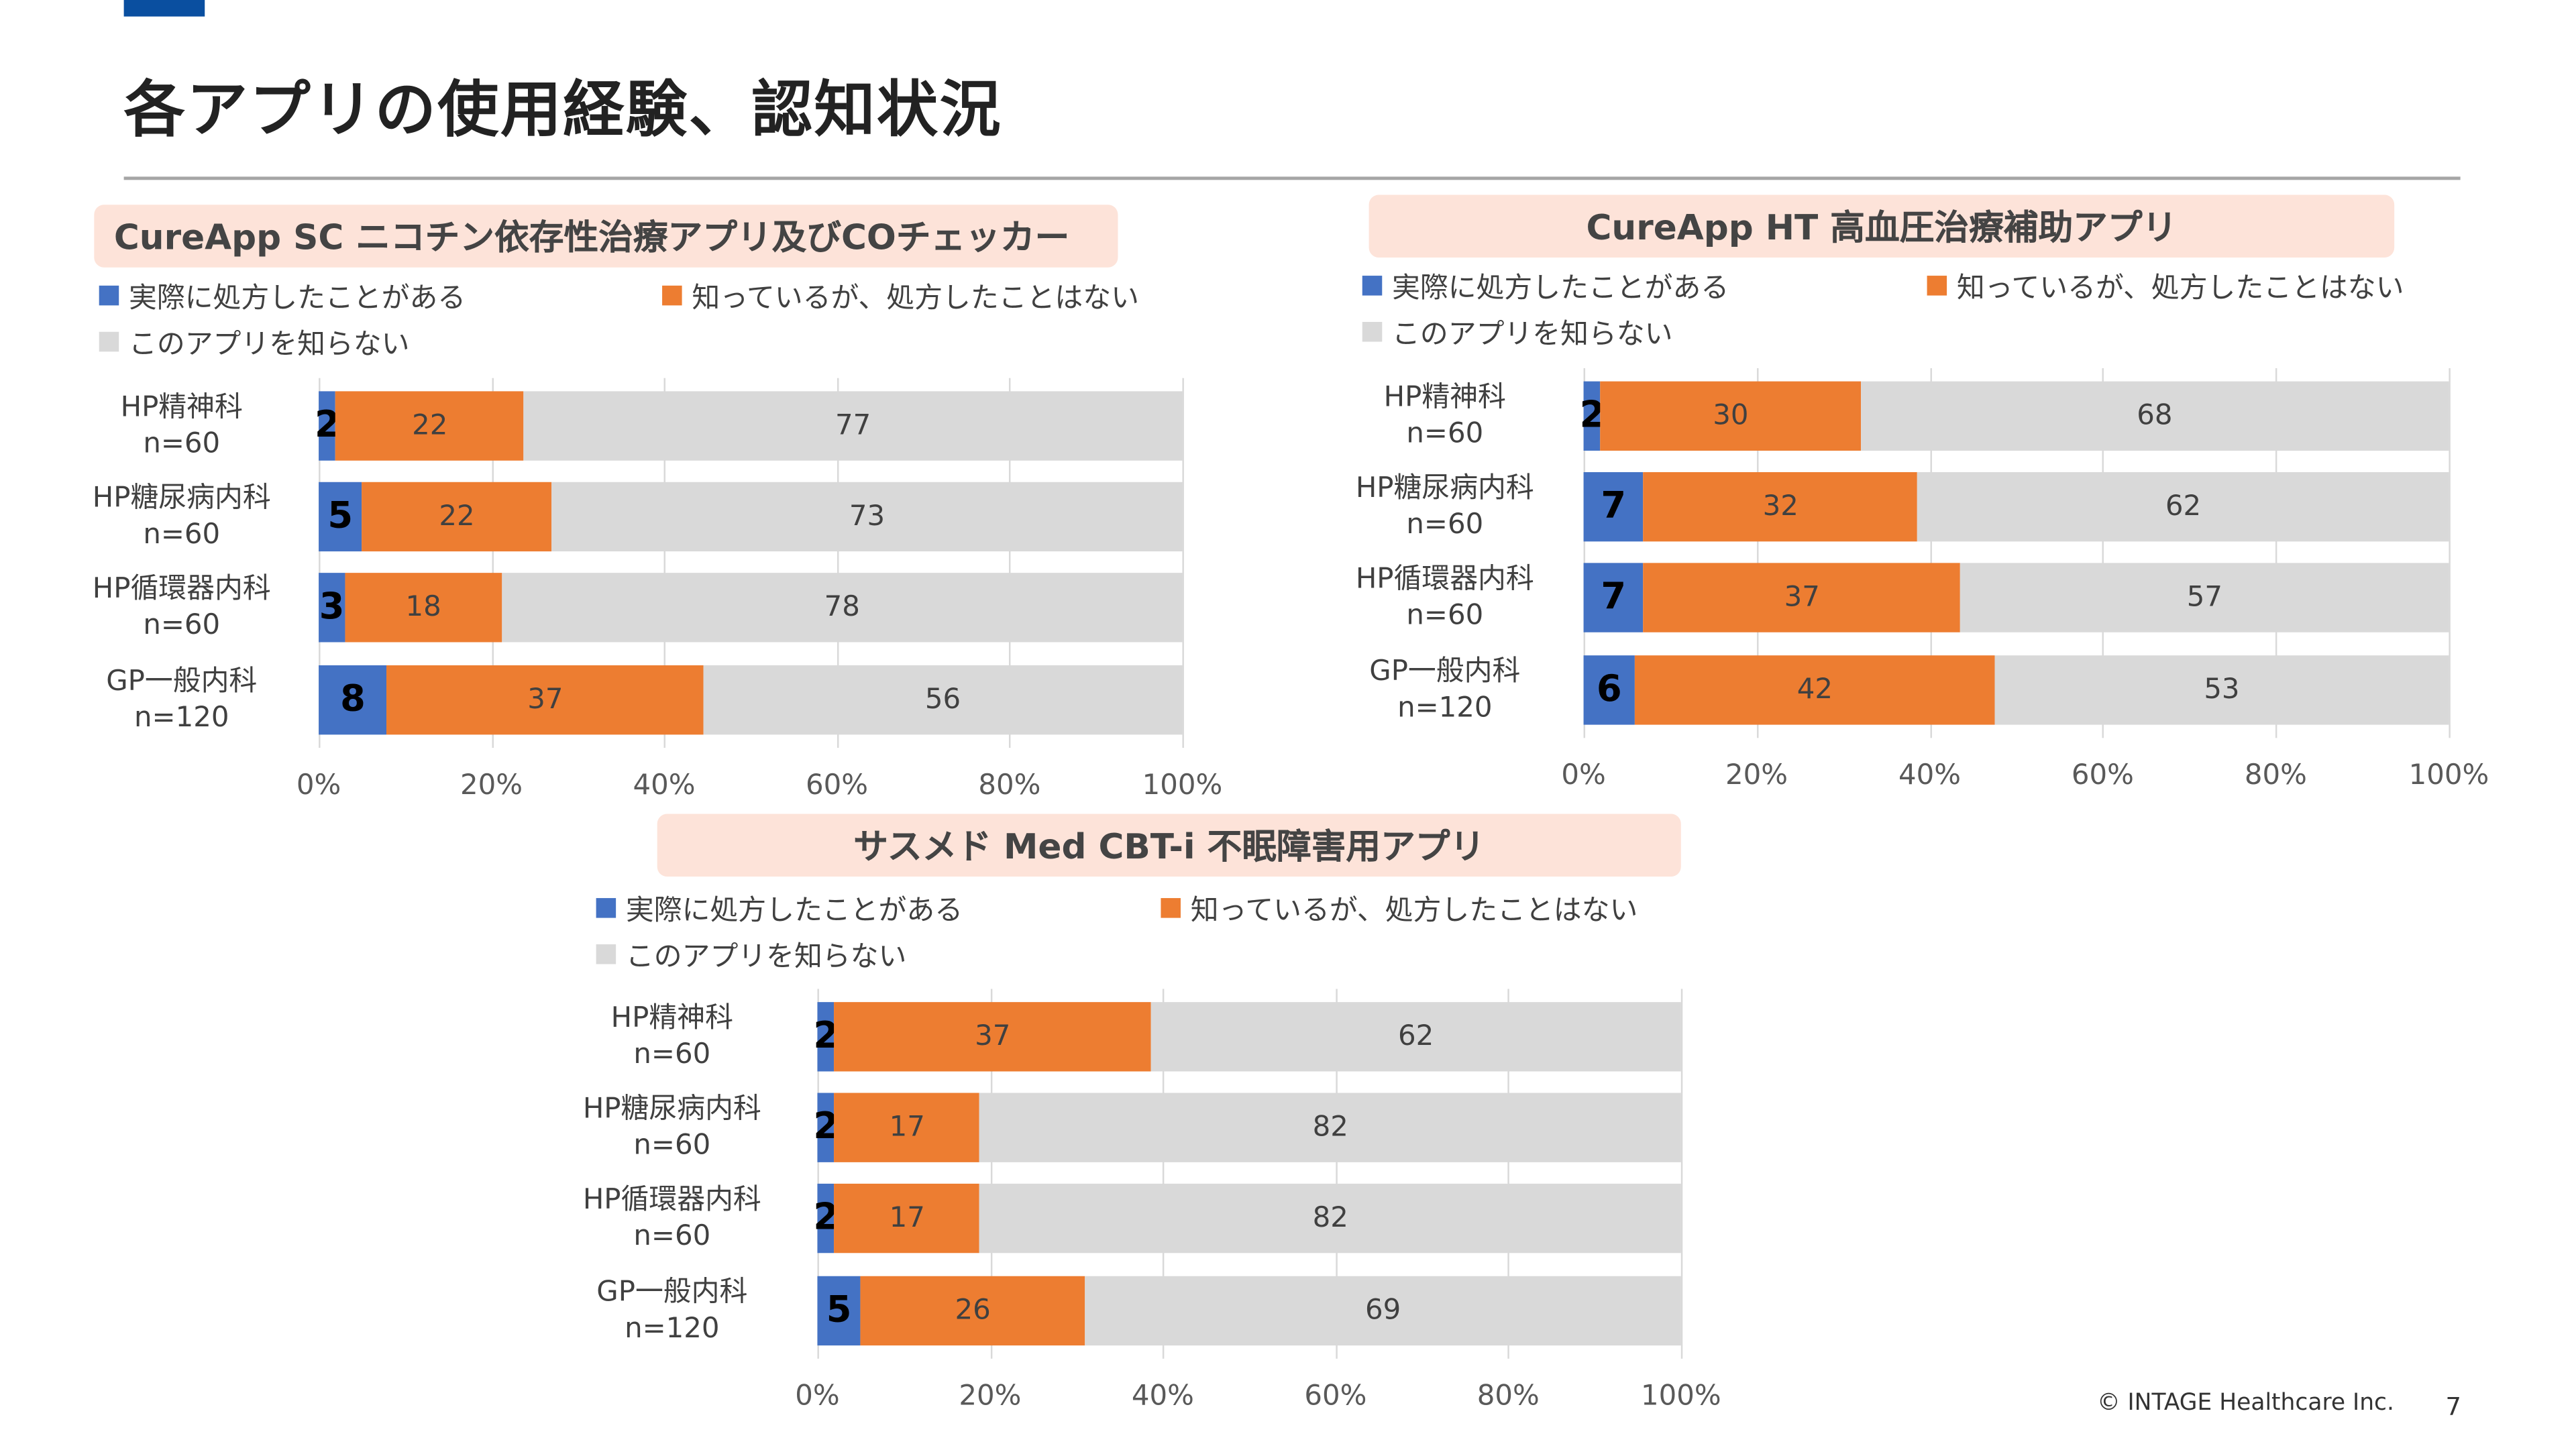 This screenshot has height=1448, width=2576. I want to click on data-label: 62, so click(2183, 507).